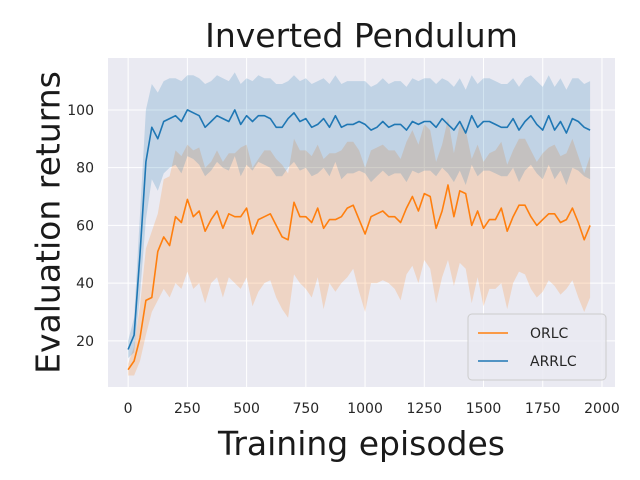 The width and height of the screenshot is (640, 480). Describe the element at coordinates (85, 226) in the screenshot. I see `y-tick-label: 60` at that location.